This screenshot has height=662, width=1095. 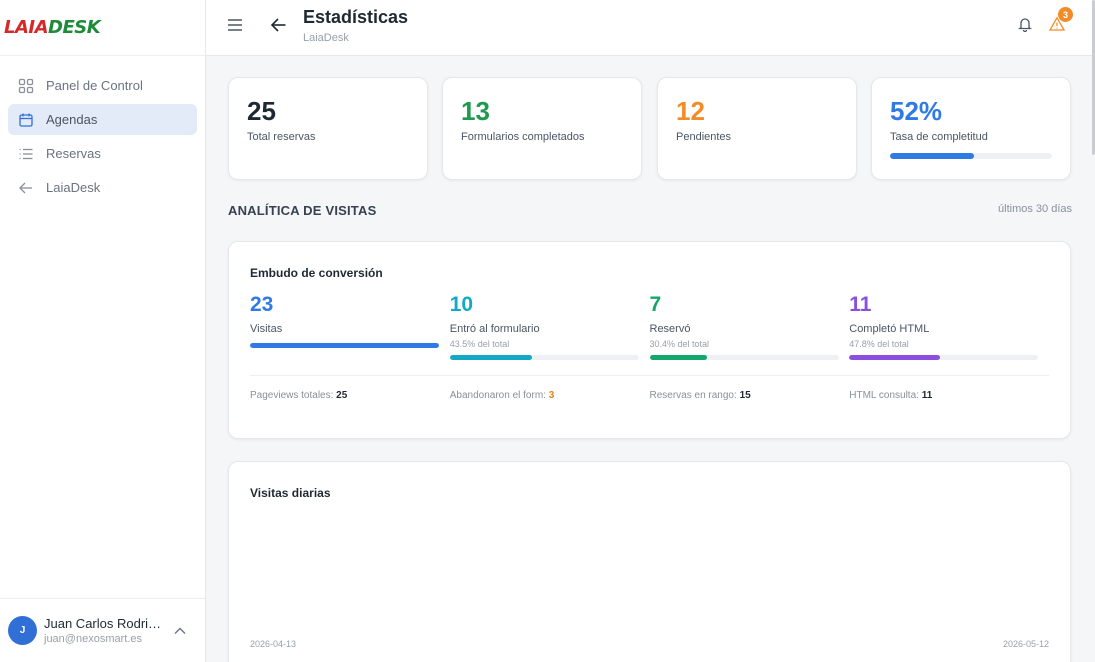 I want to click on bell-icon, so click(x=1025, y=24).